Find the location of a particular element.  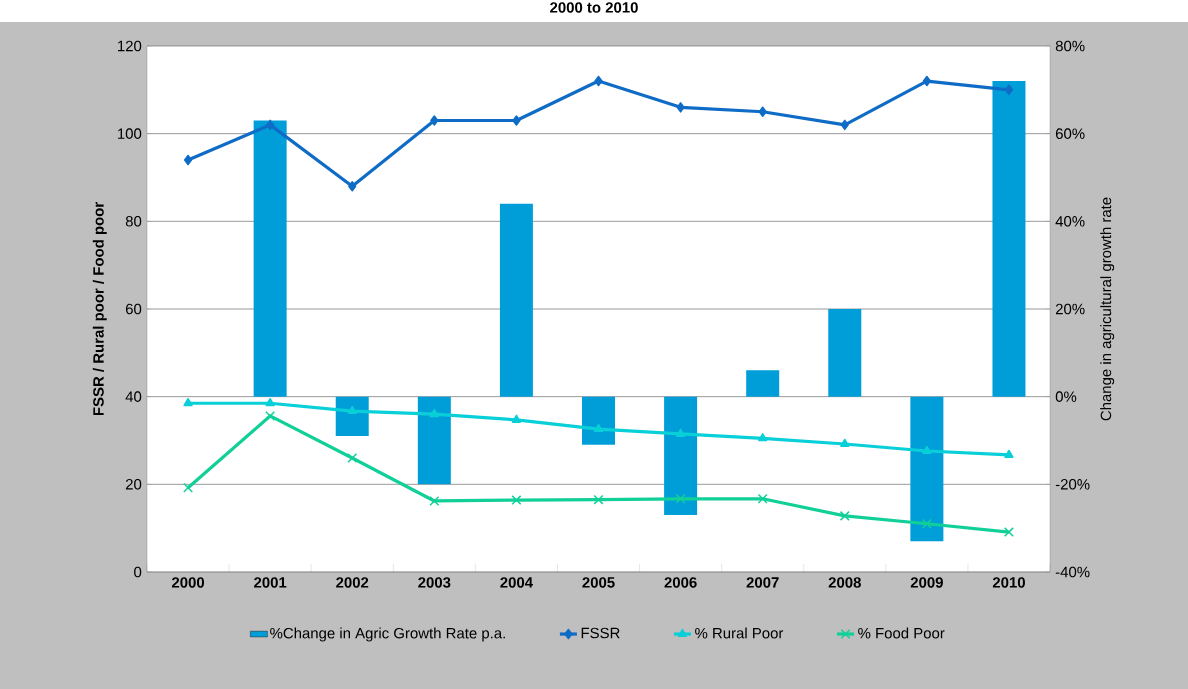

y2-tick-label: 20% is located at coordinates (1070, 309).